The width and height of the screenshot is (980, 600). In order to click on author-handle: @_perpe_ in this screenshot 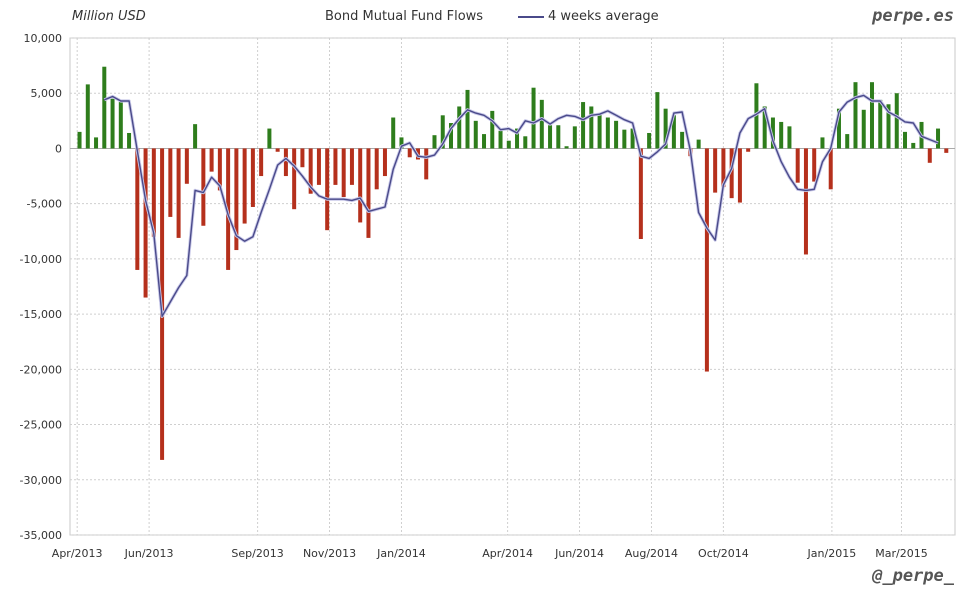, I will do `click(913, 576)`.